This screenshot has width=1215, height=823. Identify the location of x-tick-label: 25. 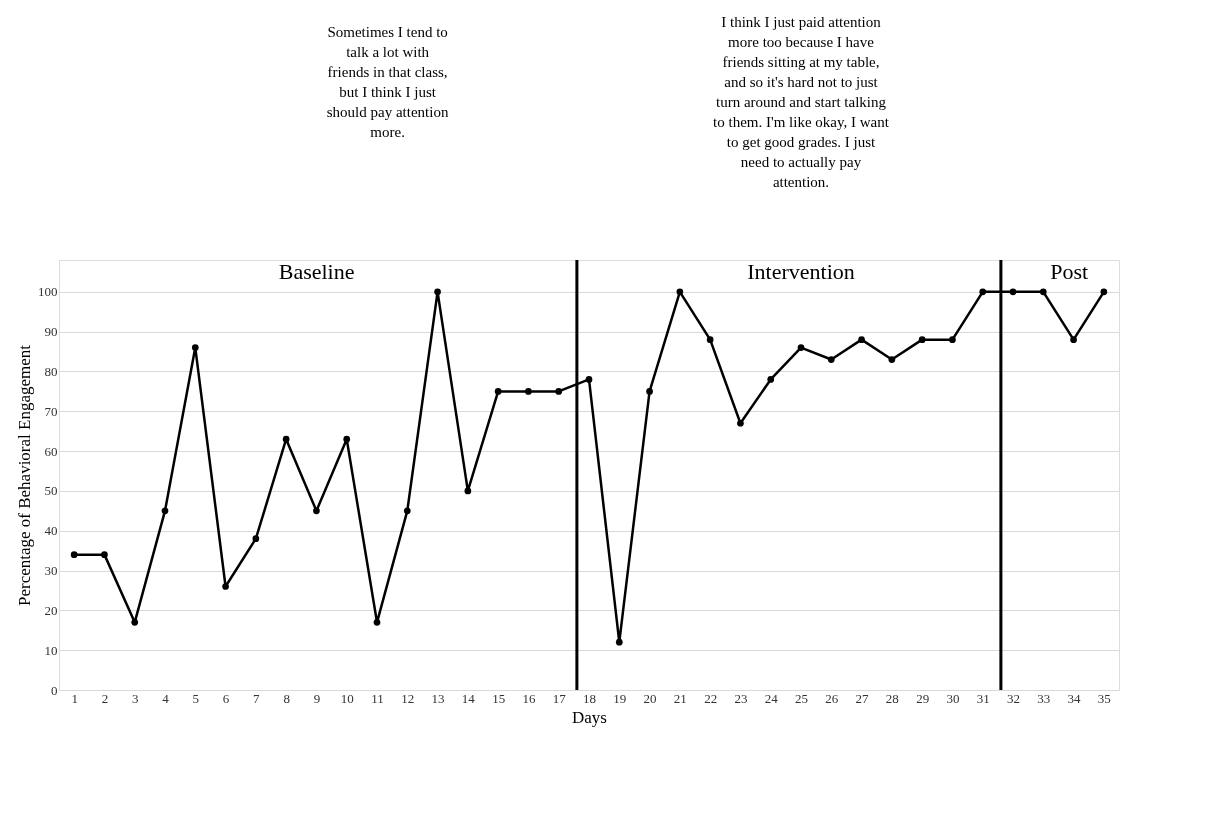
(801, 698).